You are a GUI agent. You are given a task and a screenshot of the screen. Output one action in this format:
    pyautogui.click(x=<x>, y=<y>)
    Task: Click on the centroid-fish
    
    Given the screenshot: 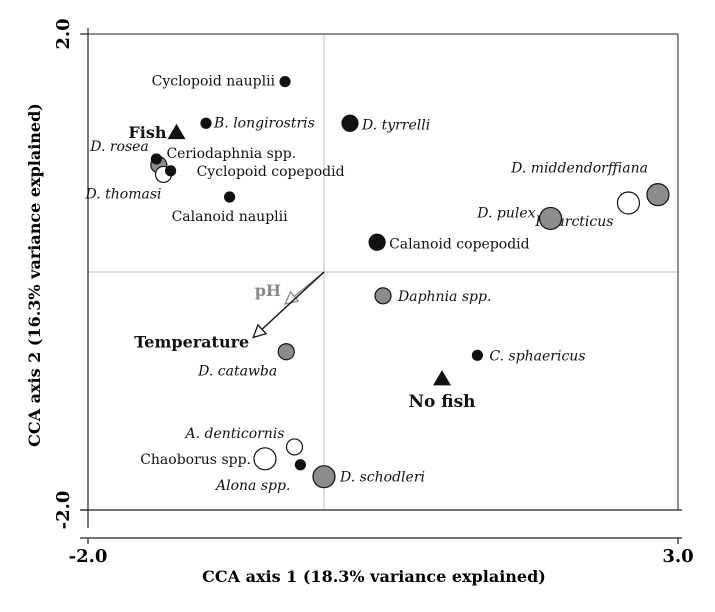 What is the action you would take?
    pyautogui.click(x=176, y=131)
    